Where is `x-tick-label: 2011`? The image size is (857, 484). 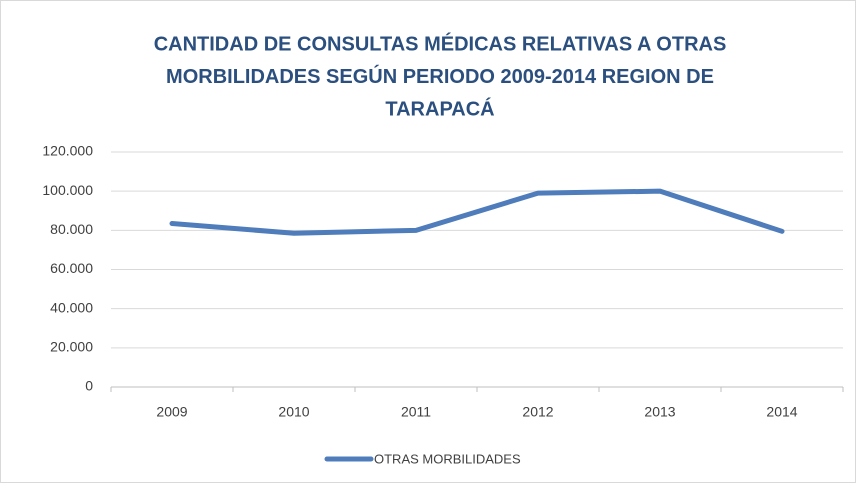
x-tick-label: 2011 is located at coordinates (416, 412).